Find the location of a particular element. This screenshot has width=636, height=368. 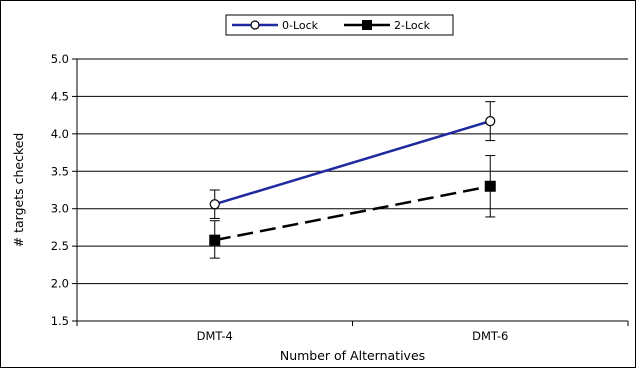

y-tick-label: 3.0 is located at coordinates (60, 209).